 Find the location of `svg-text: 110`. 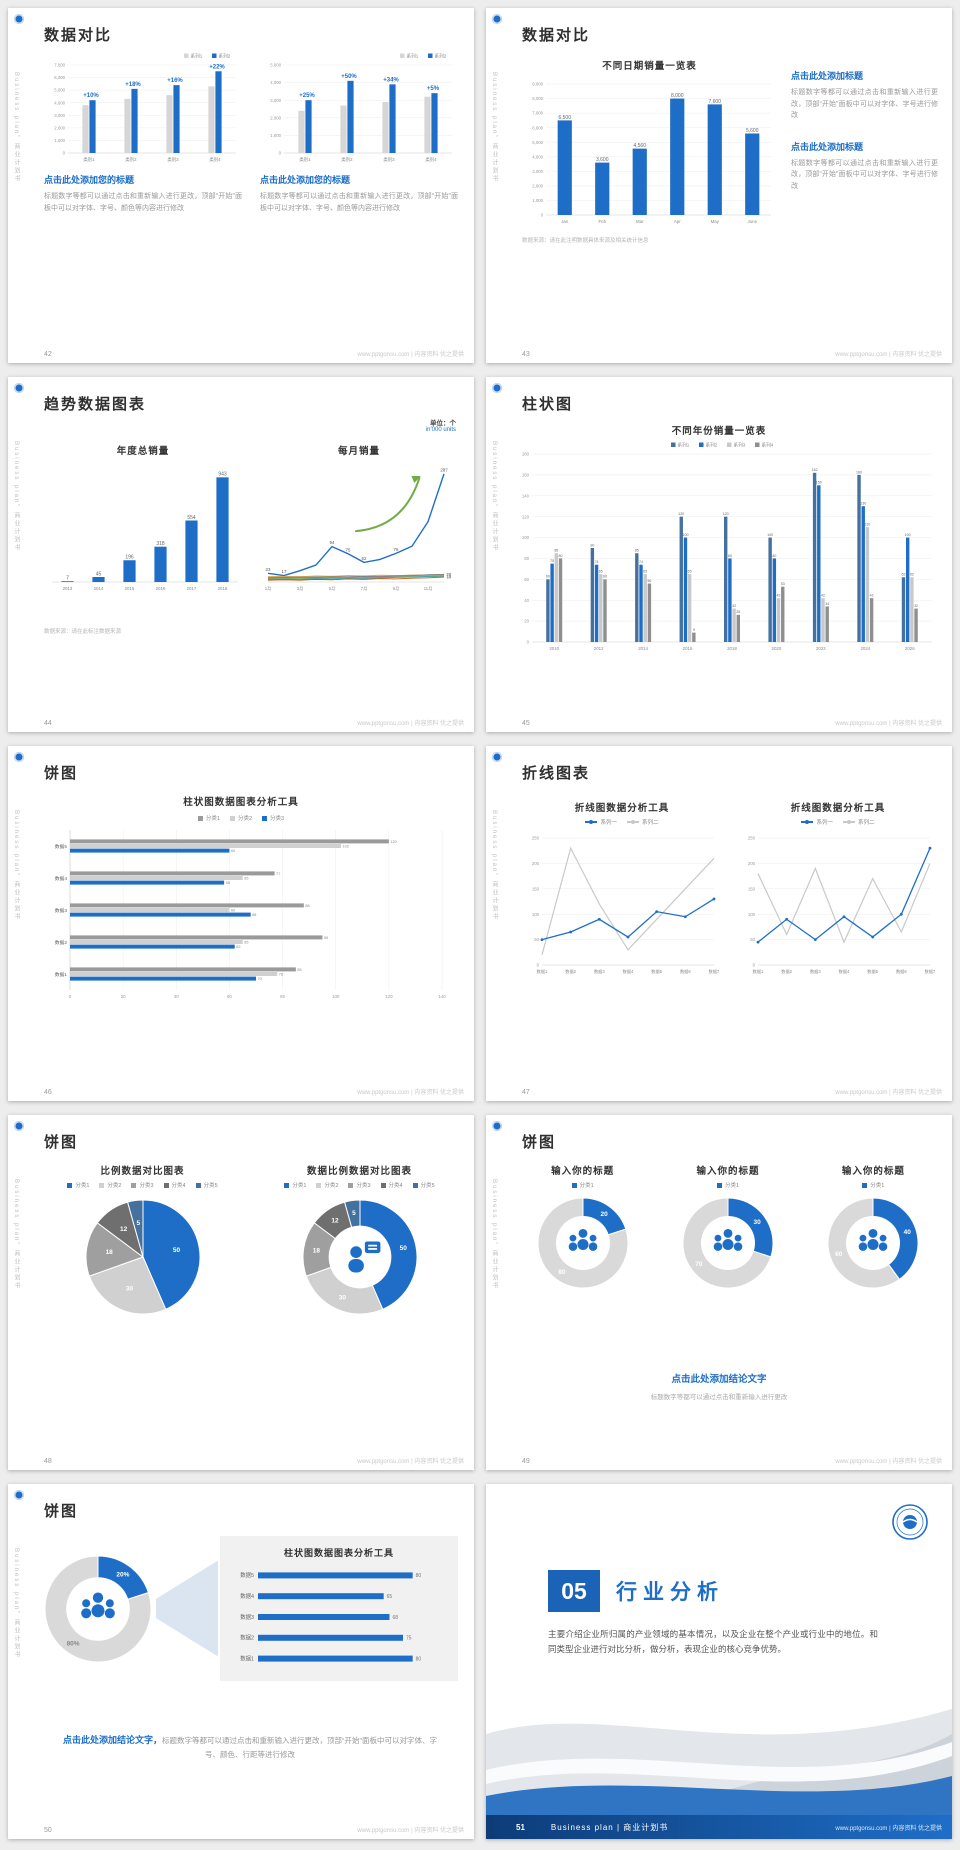

svg-text: 110 is located at coordinates (868, 525).